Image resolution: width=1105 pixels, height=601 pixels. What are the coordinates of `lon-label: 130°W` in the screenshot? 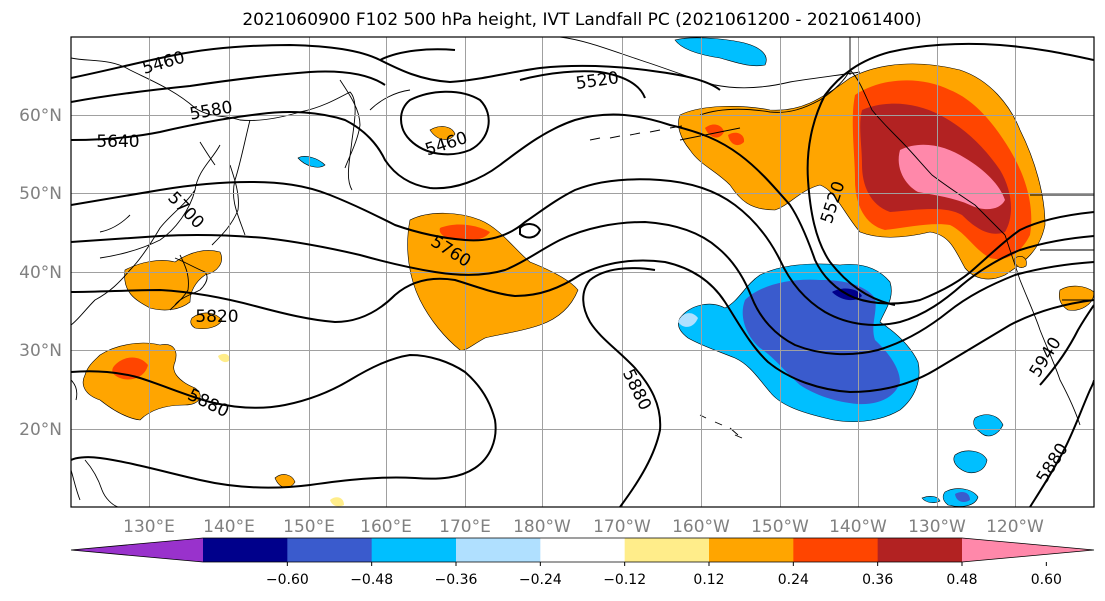 It's located at (937, 527).